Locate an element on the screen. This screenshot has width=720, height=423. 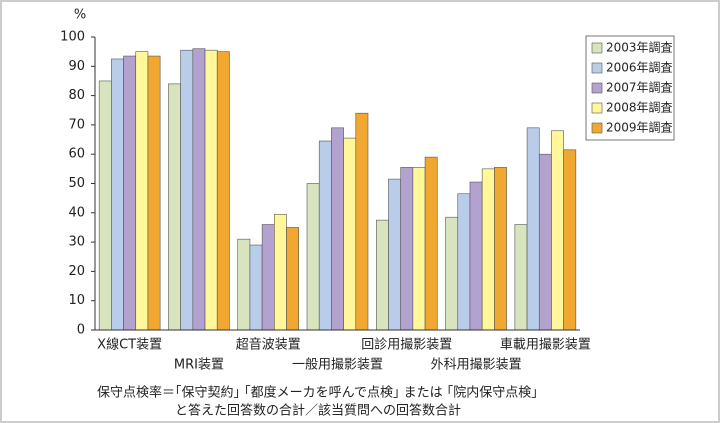
x-tick-label: 回診用撮影装置 is located at coordinates (406, 345).